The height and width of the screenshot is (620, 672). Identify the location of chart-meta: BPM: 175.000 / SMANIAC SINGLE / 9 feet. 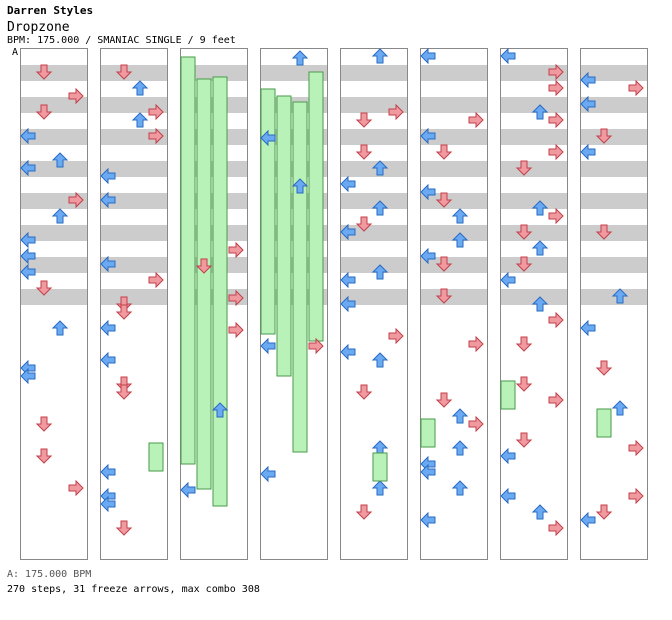
(121, 40).